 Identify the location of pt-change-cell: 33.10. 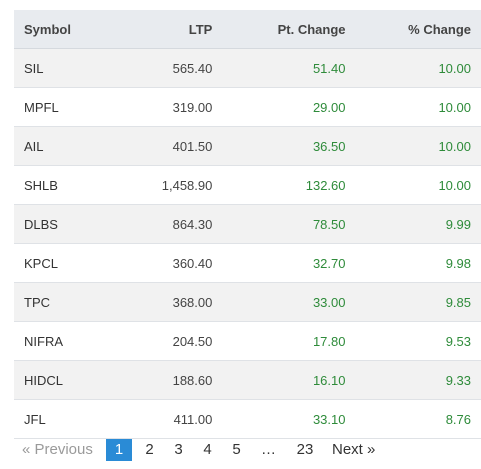
(289, 419).